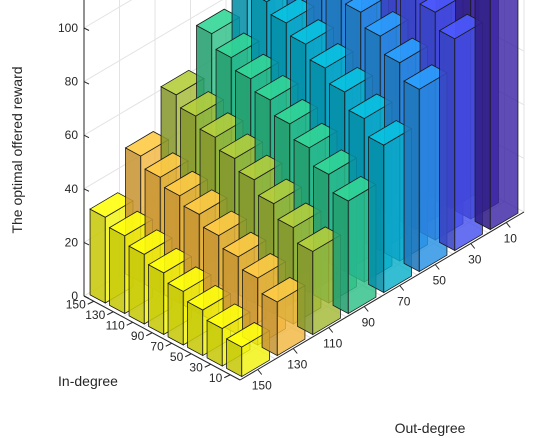 Image resolution: width=545 pixels, height=438 pixels. Describe the element at coordinates (430, 428) in the screenshot. I see `x-axis-label: Out-degree` at that location.